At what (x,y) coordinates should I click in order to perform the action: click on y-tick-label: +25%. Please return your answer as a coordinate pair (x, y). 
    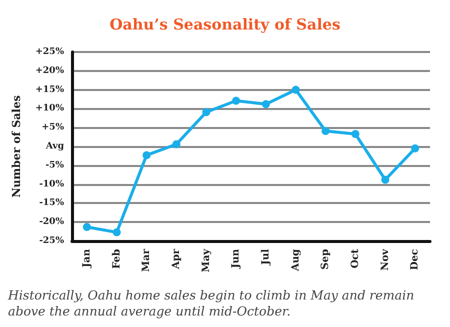
    Looking at the image, I should click on (49, 52).